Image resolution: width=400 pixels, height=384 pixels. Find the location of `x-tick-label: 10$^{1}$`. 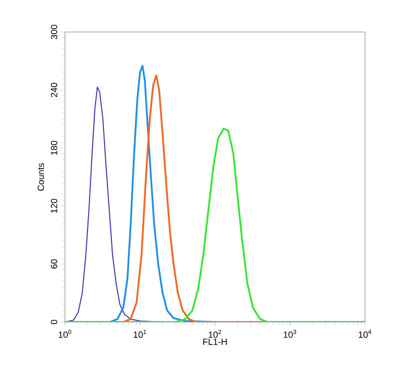

x-tick-label: 10$^{1}$ is located at coordinates (140, 334).